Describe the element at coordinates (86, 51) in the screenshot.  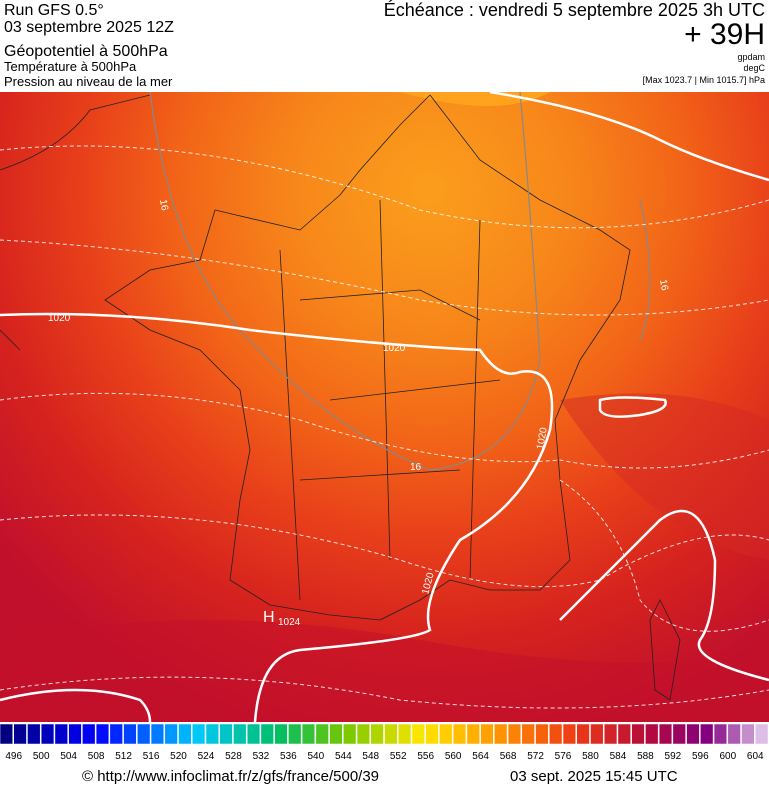
I see `header-line: Géopotentiel à 500hPa` at that location.